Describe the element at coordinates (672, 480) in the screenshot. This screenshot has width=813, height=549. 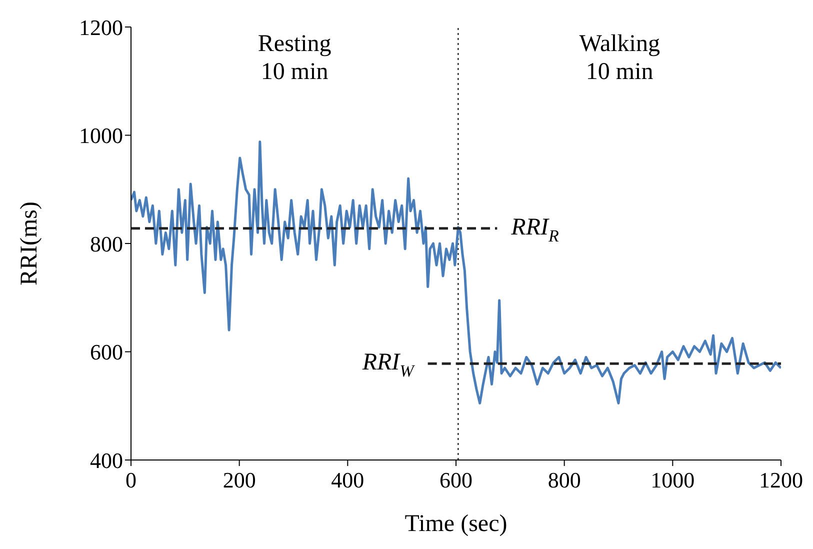
I see `x-tick-label: 1000` at that location.